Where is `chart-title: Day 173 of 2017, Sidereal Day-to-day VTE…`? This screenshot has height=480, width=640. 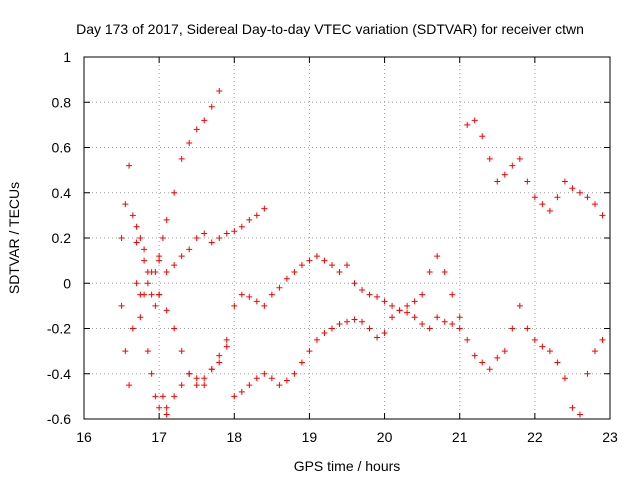
chart-title: Day 173 of 2017, Sidereal Day-to-day VTE… is located at coordinates (330, 29).